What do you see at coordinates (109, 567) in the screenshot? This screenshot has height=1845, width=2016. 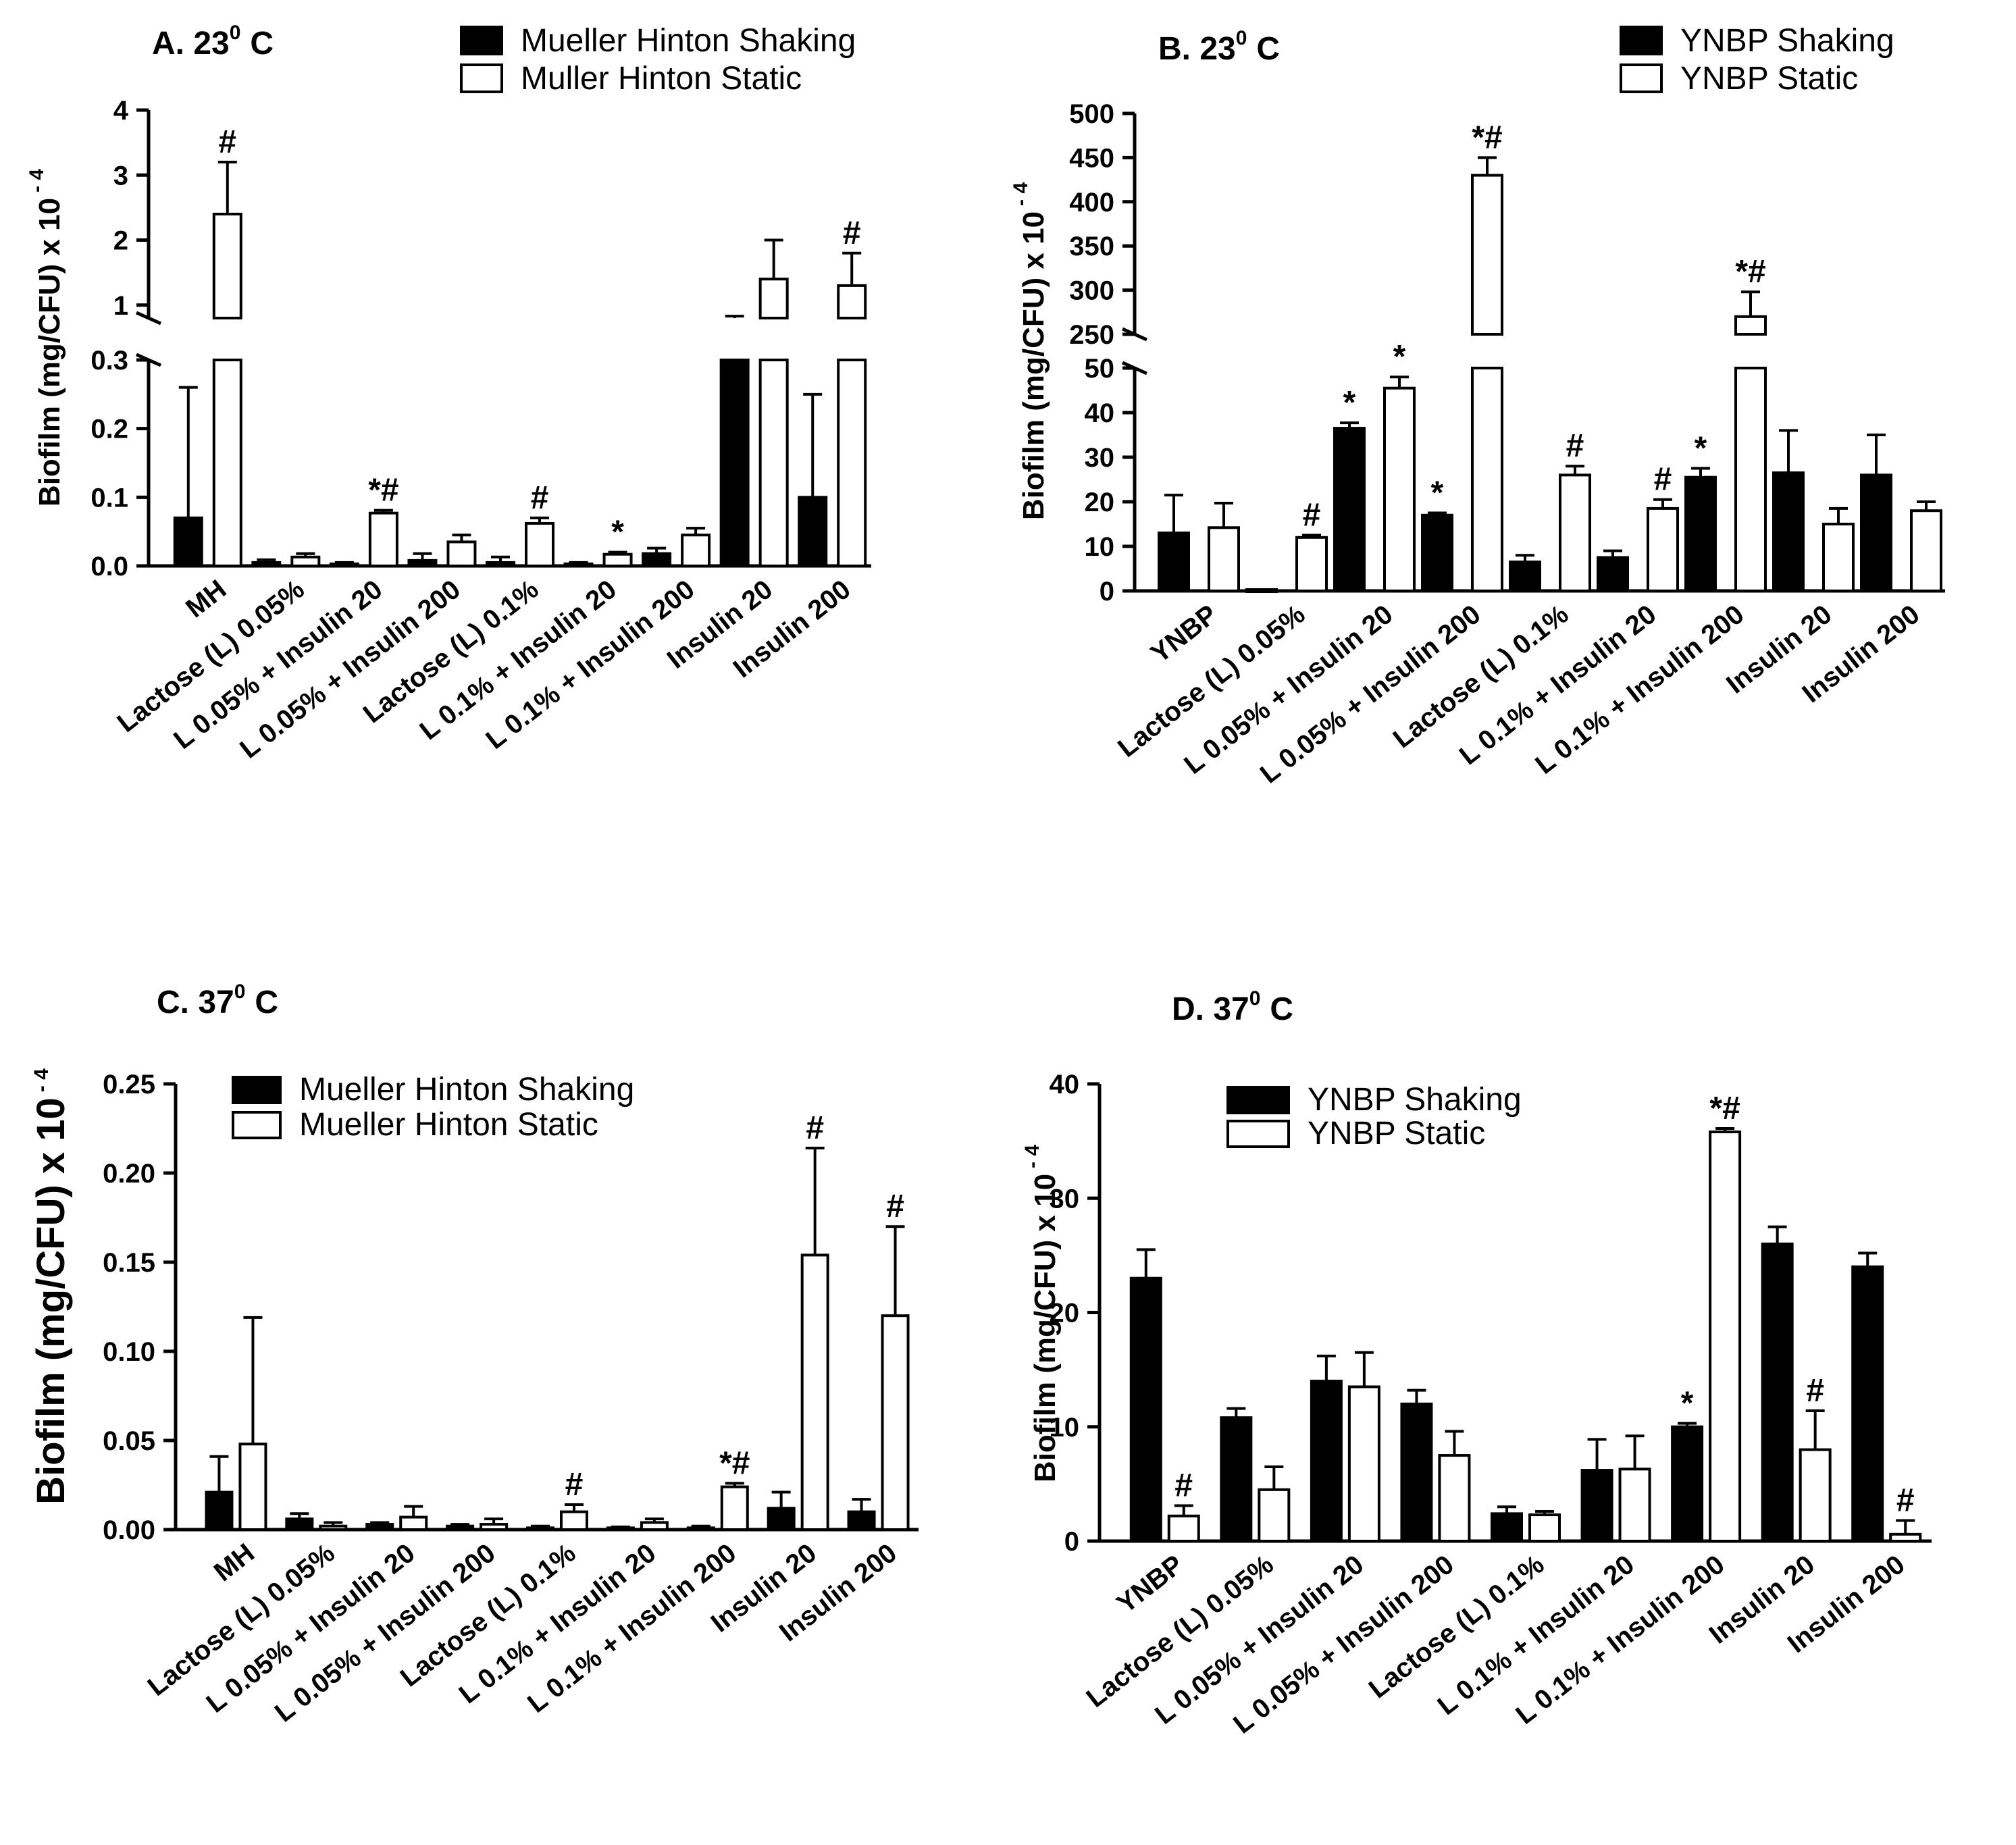 I see `y-tick-label: 0.0` at bounding box center [109, 567].